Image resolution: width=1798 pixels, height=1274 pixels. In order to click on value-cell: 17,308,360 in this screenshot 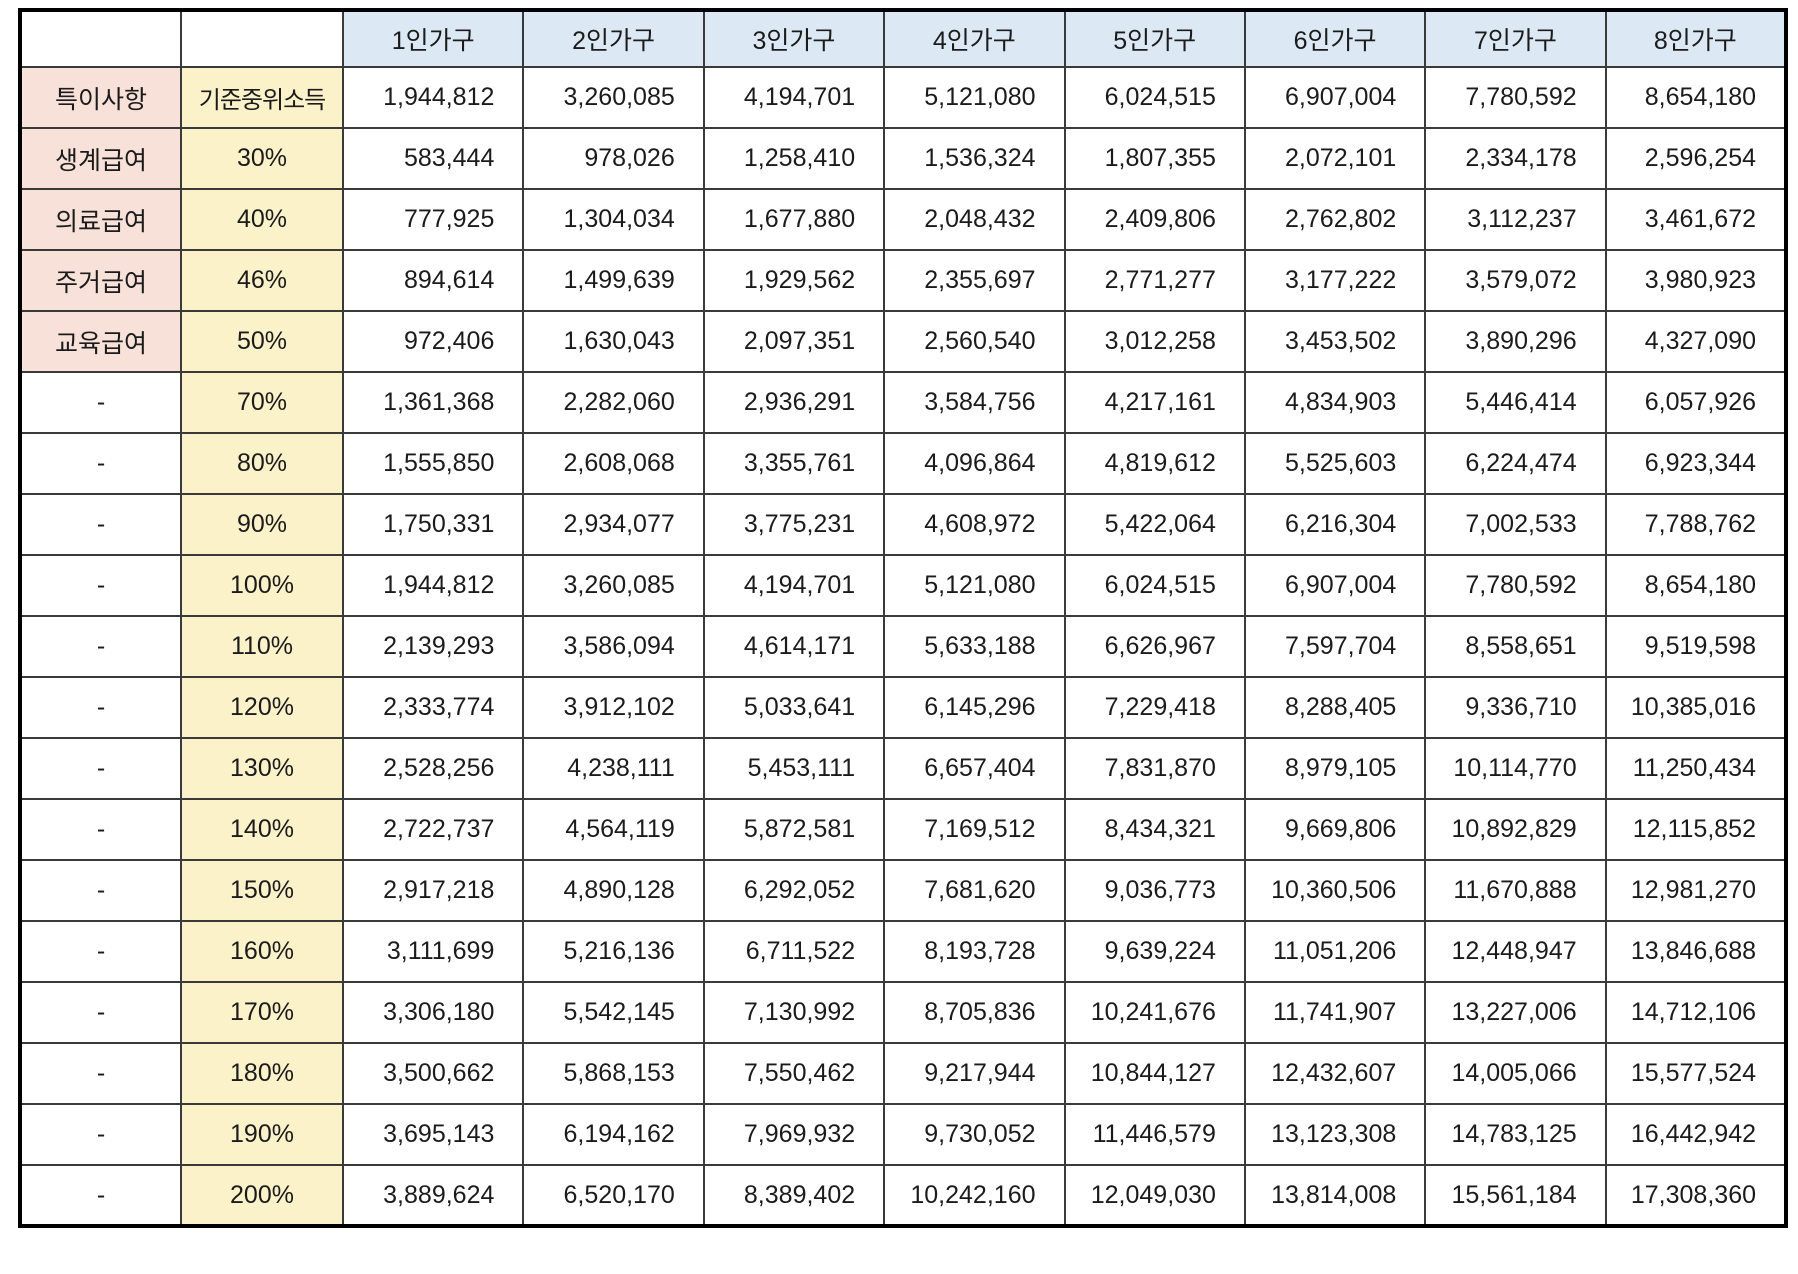, I will do `click(1696, 1195)`.